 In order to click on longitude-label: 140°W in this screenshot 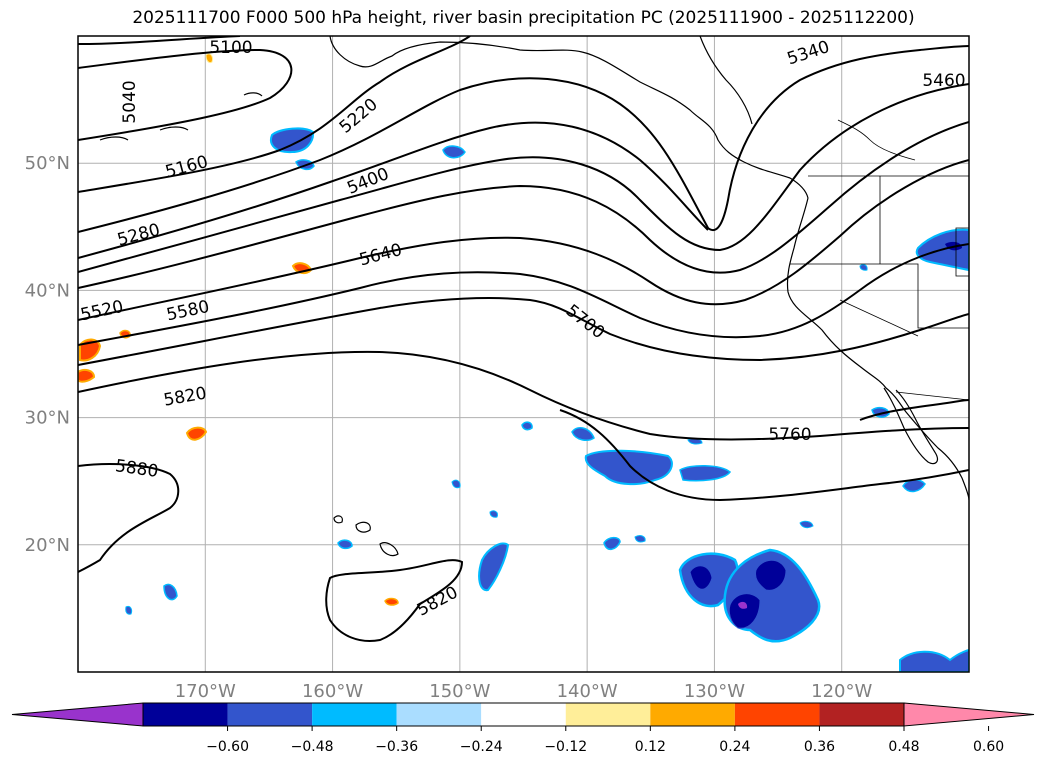, I will do `click(587, 691)`.